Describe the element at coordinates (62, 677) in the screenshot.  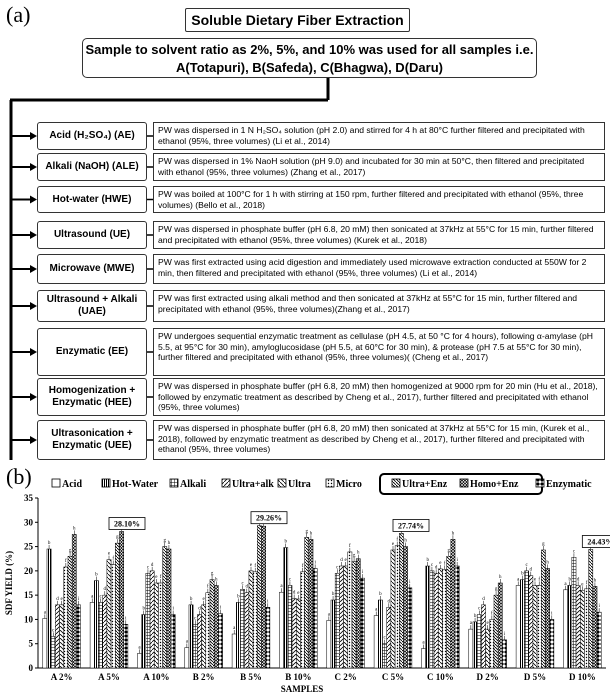
I see `x-tick-label: A 2%` at that location.